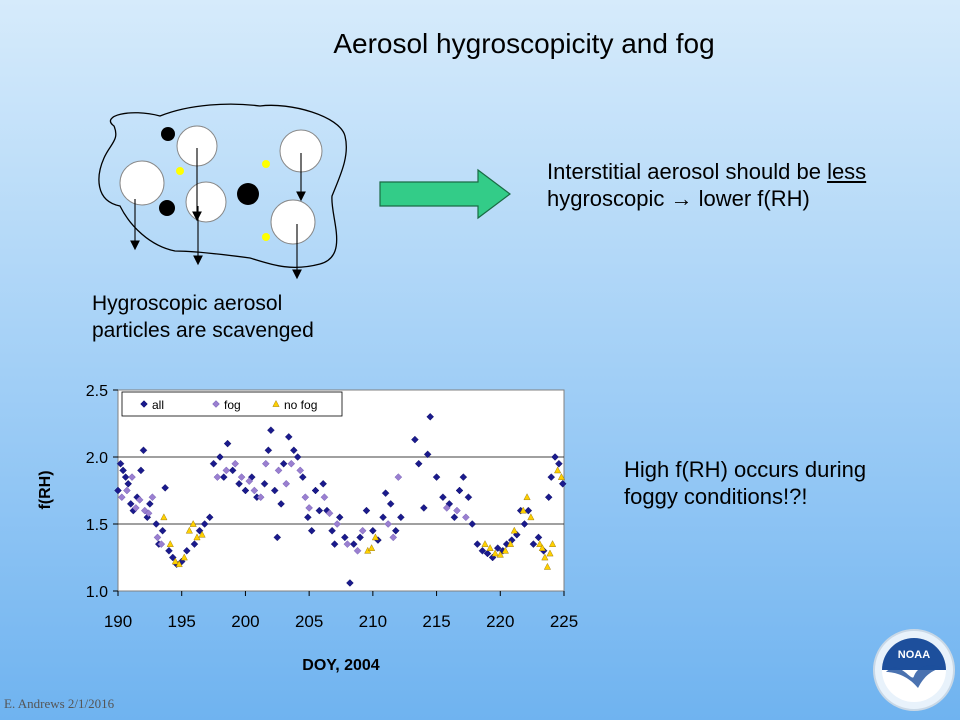 This screenshot has height=720, width=960. Describe the element at coordinates (118, 621) in the screenshot. I see `x-tick-label: 190` at that location.